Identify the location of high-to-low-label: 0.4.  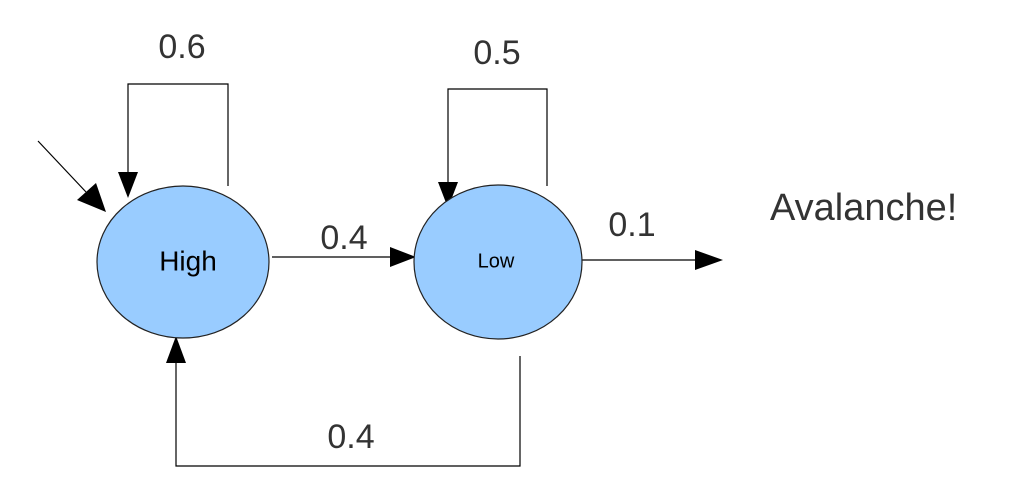
(343, 238).